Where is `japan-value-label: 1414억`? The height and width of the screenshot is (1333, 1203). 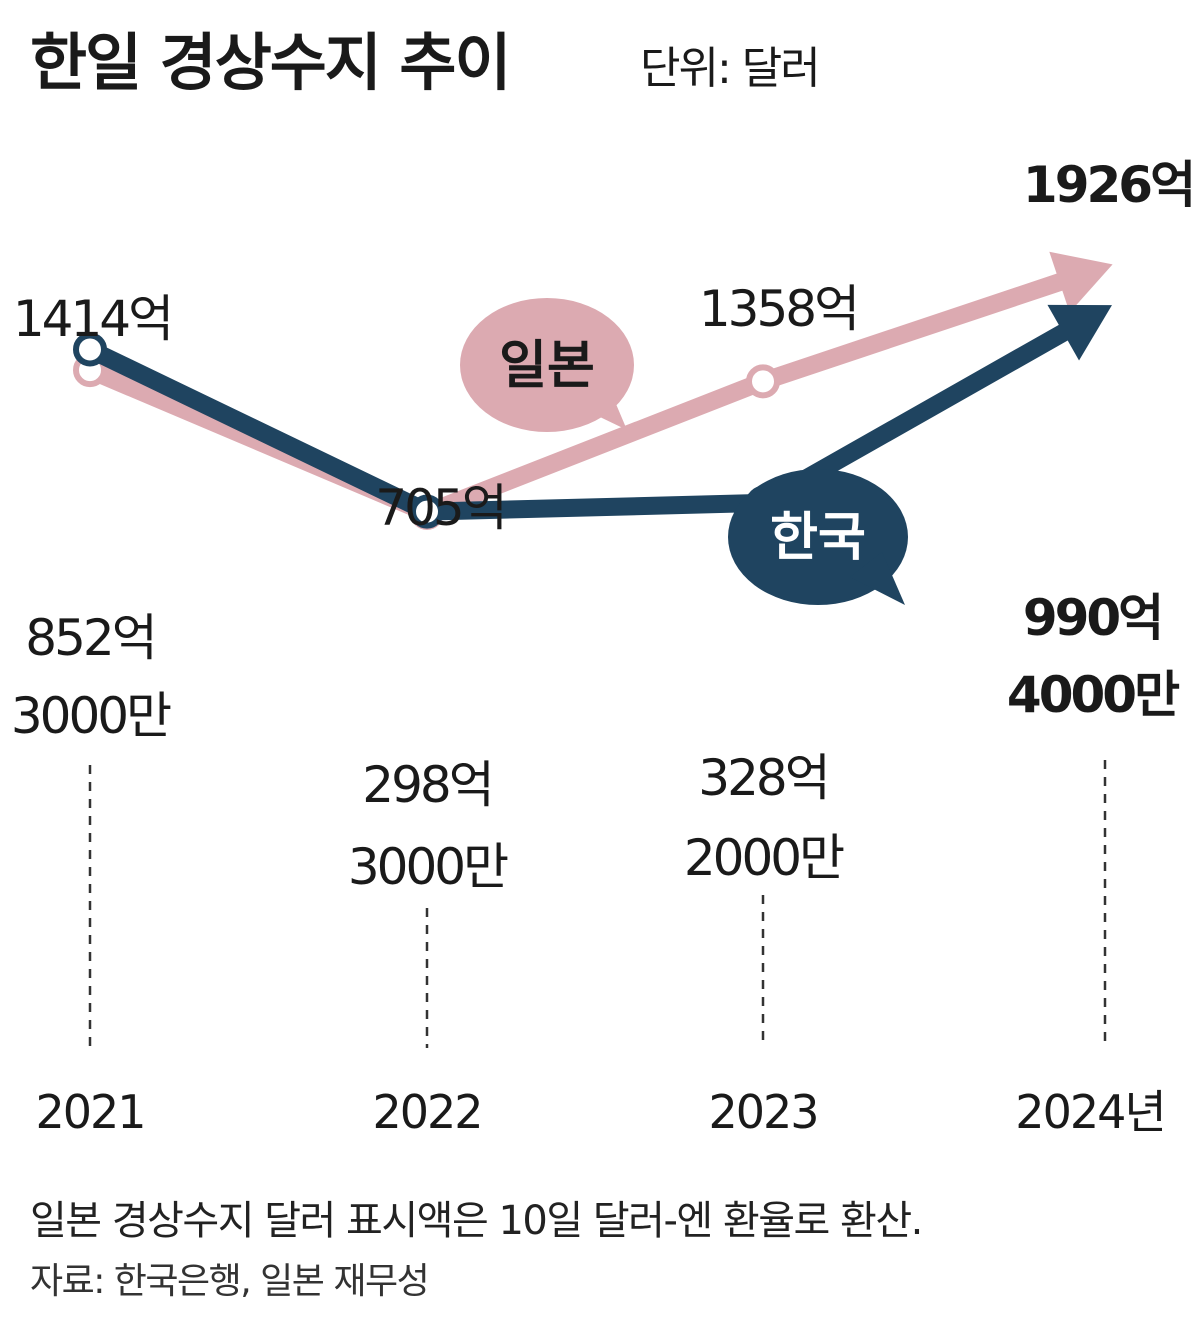 japan-value-label: 1414억 is located at coordinates (92, 319).